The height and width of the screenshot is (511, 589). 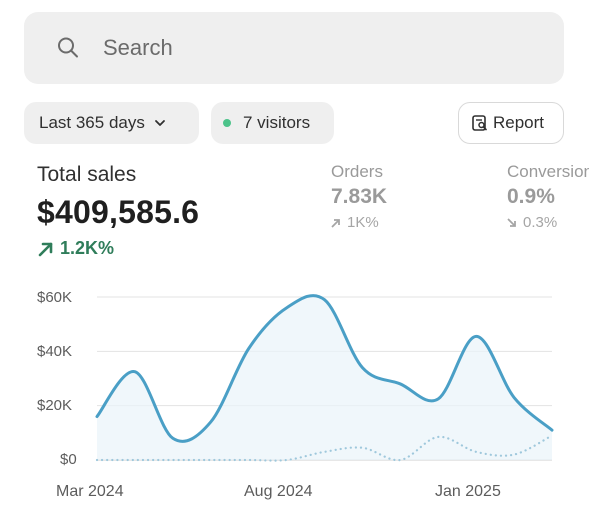 I want to click on orders-delta-value: 1K%, so click(x=363, y=222).